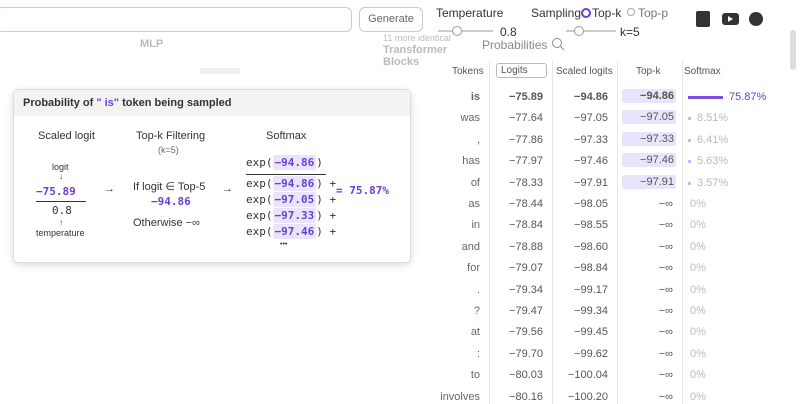 Image resolution: width=800 pixels, height=404 pixels. Describe the element at coordinates (579, 31) in the screenshot. I see `topk-thumb` at that location.